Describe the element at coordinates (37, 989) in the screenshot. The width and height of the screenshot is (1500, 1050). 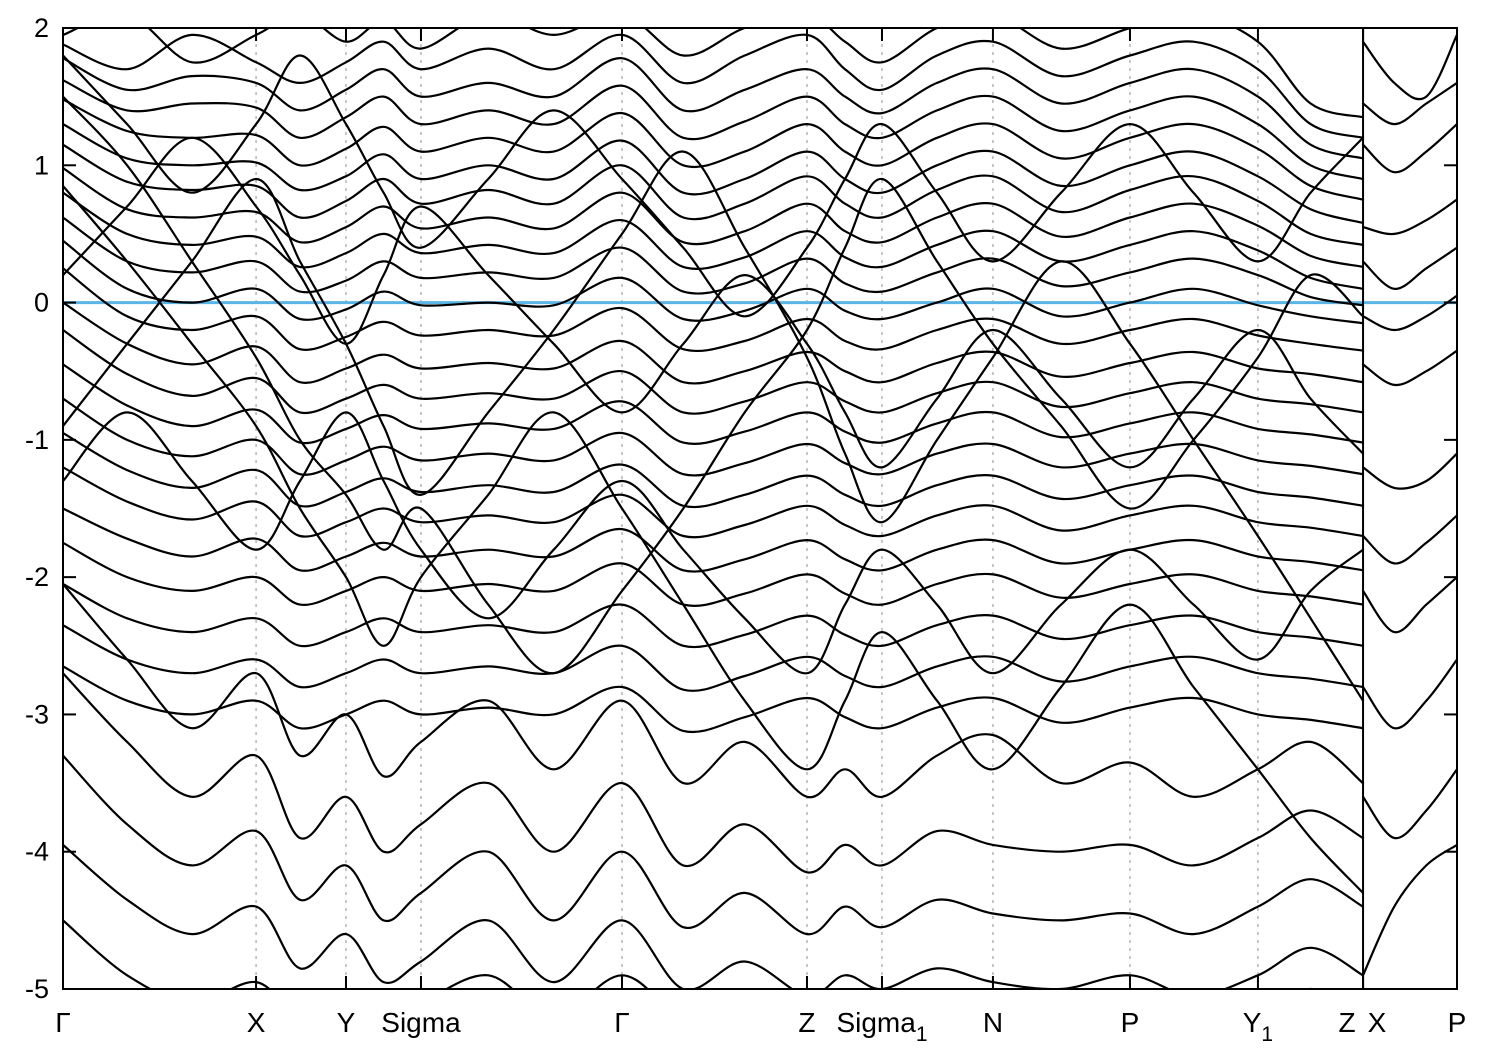
I see `ytick-label--5: -5` at that location.